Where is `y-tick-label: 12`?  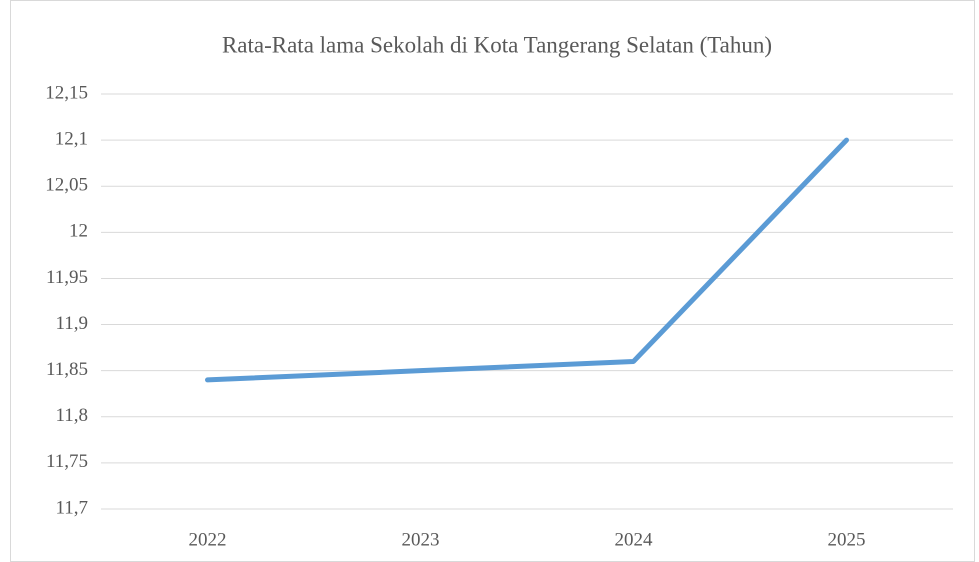 y-tick-label: 12 is located at coordinates (78, 231).